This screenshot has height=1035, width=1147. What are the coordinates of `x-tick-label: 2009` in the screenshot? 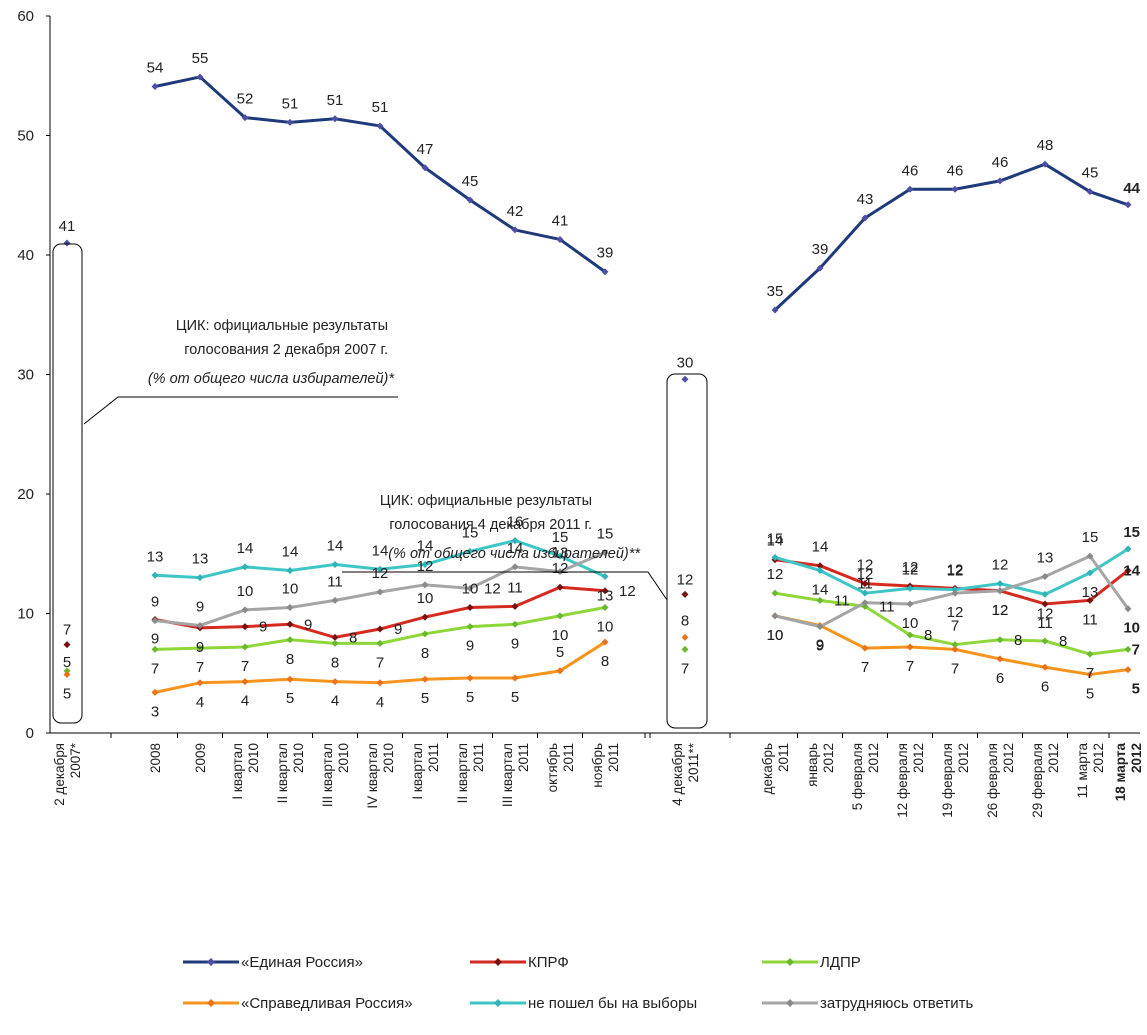 It's located at (200, 758).